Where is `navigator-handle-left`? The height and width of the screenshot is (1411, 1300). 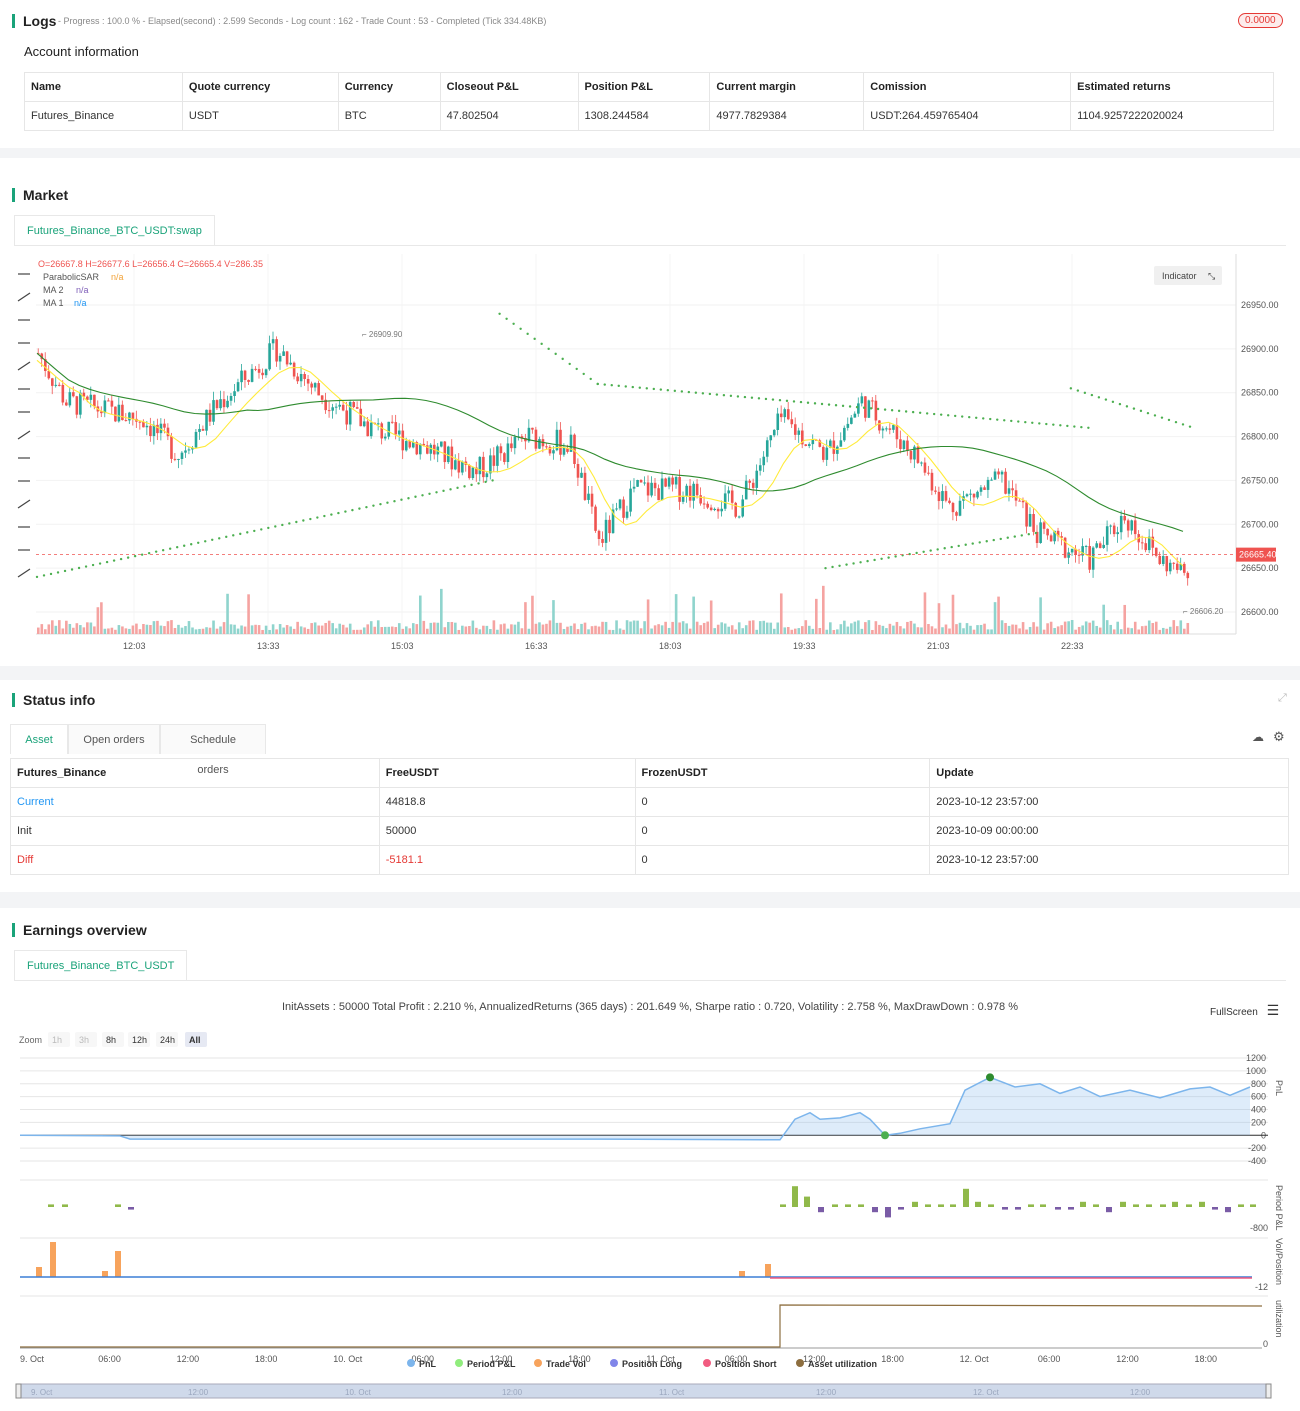
navigator-handle-left is located at coordinates (18, 1391).